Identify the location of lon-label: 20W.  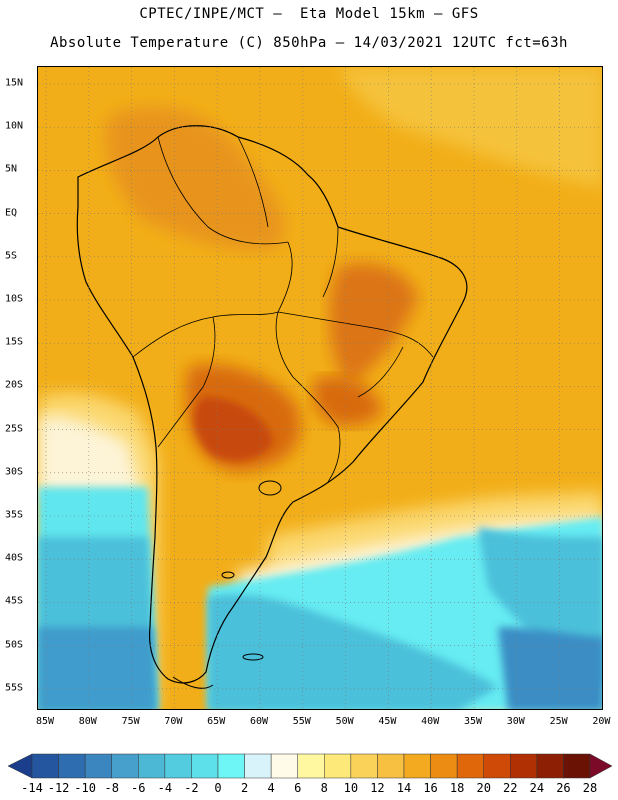
(601, 721).